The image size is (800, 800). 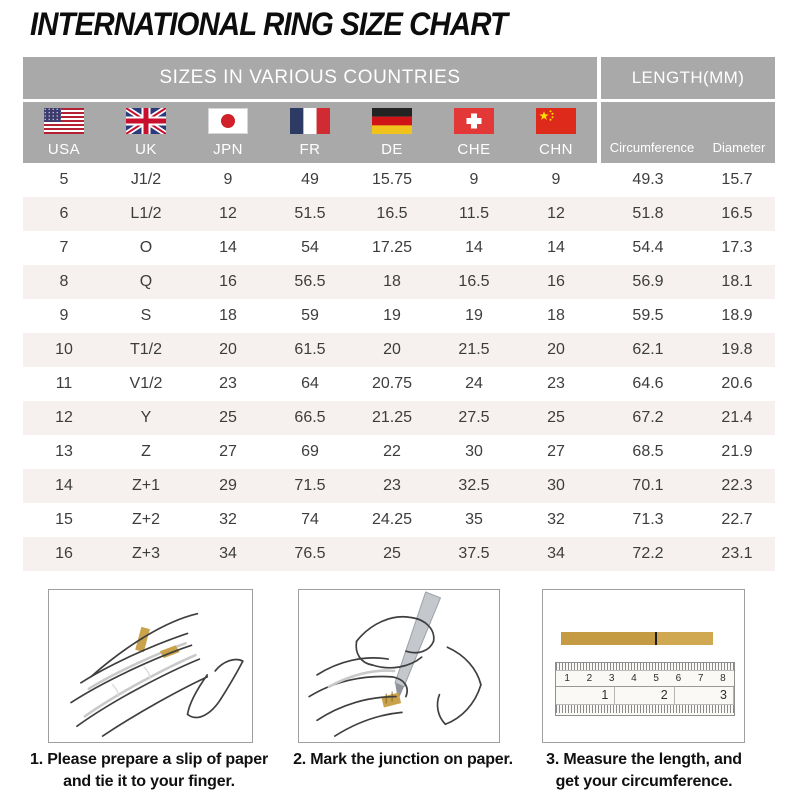 I want to click on caption-line: and tie it to your finger., so click(x=149, y=781).